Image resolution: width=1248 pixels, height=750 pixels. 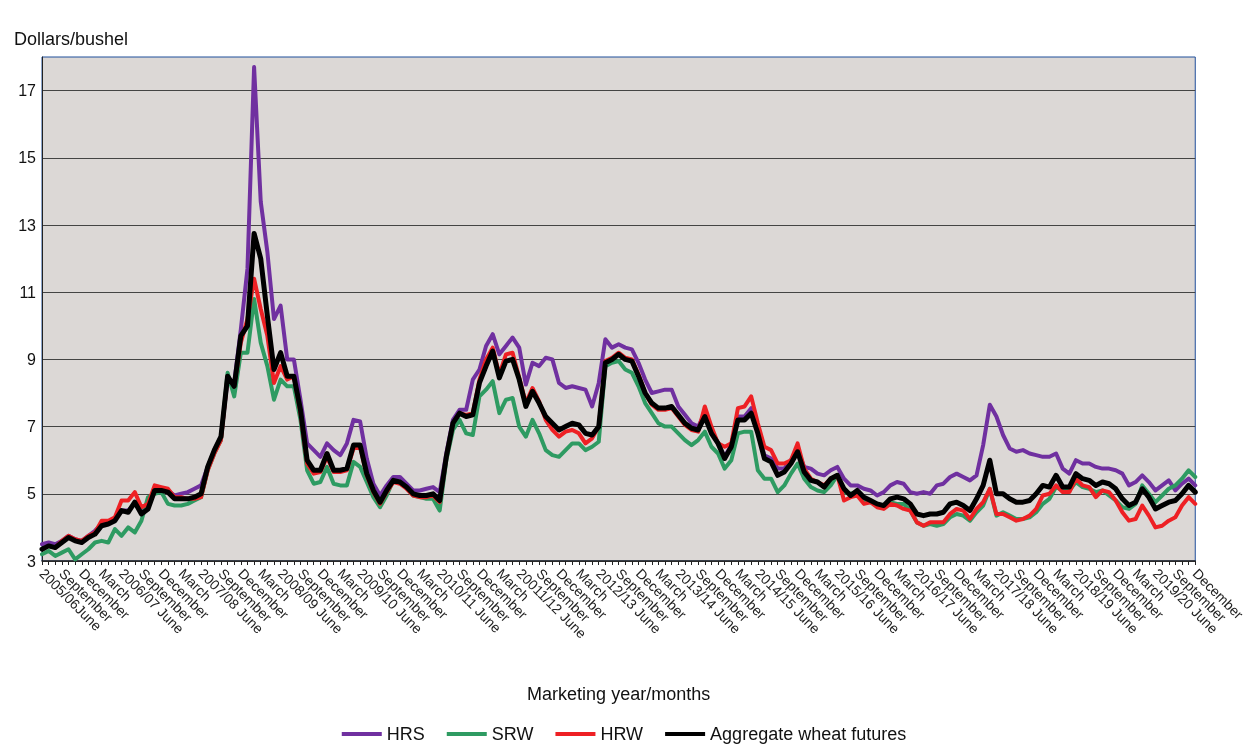 What do you see at coordinates (32, 359) in the screenshot?
I see `y-tick-label: 9` at bounding box center [32, 359].